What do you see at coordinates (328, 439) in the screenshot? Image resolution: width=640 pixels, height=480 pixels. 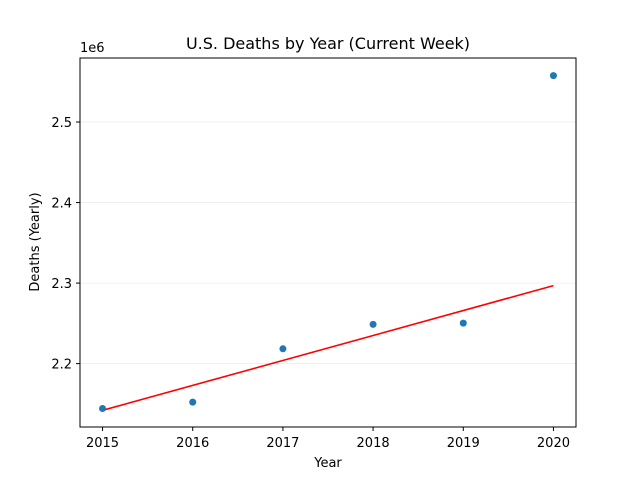 I see `x-axis-ticks: 2015 2016 2017 2018 2019 2020` at bounding box center [328, 439].